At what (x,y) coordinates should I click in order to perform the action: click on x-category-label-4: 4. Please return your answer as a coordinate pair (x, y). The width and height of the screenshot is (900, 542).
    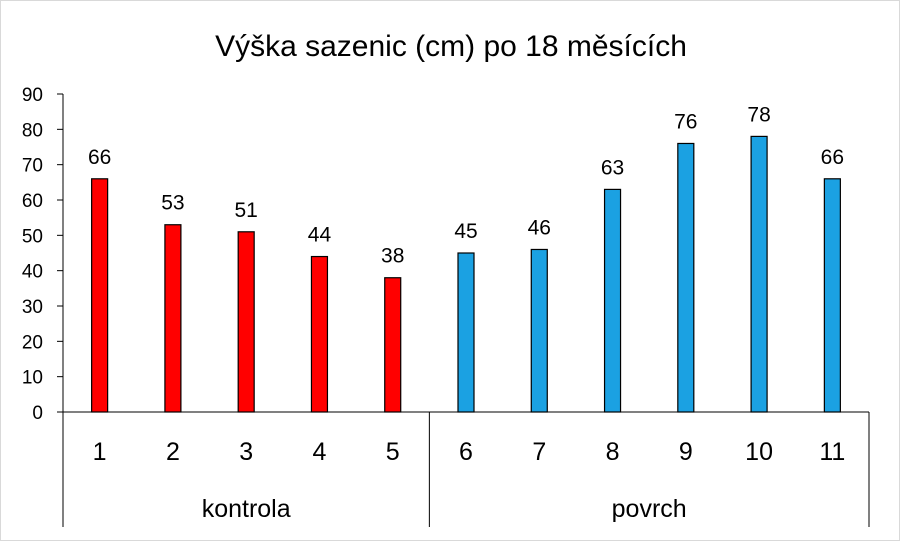
    Looking at the image, I should click on (320, 452).